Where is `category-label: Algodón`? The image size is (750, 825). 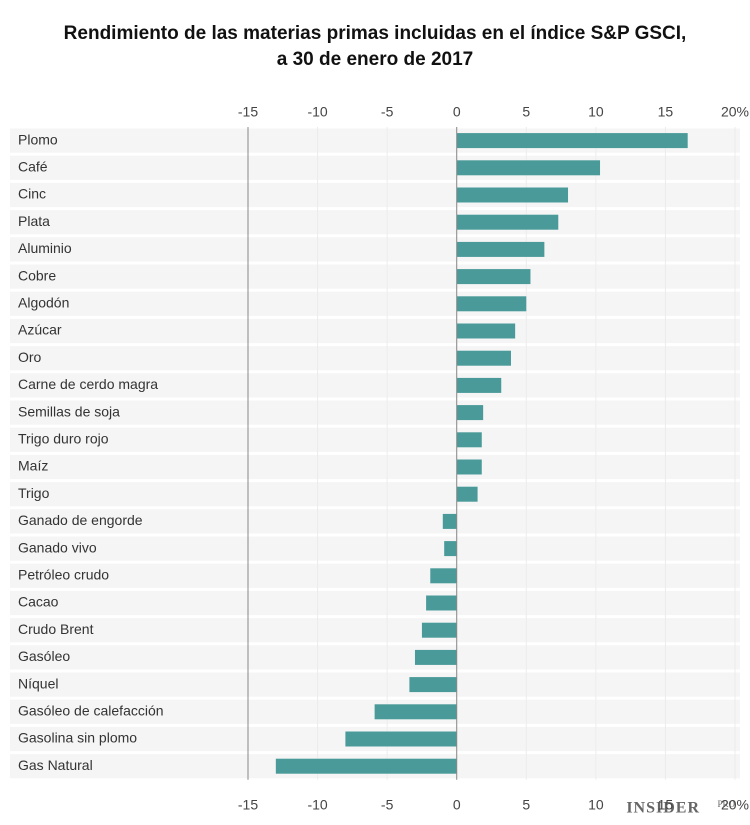
category-label: Algodón is located at coordinates (43, 303).